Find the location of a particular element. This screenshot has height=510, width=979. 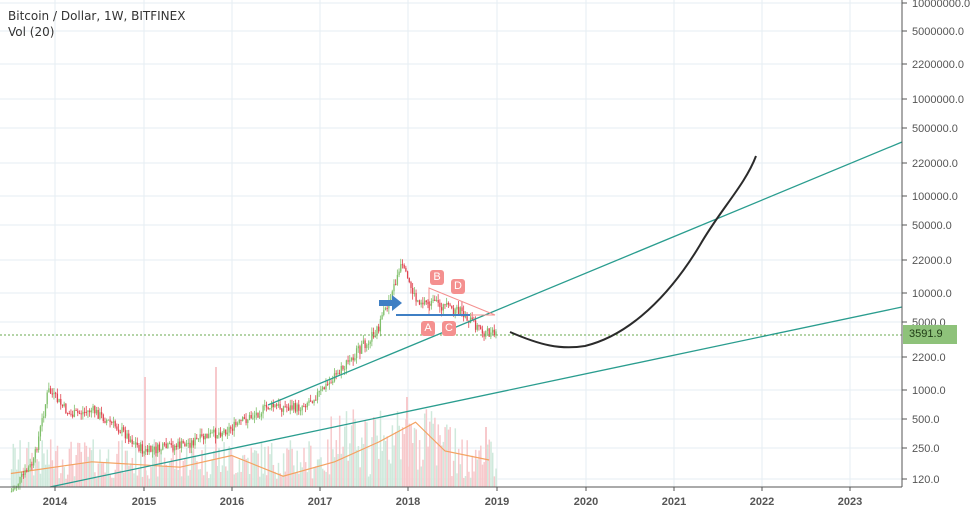

x-tick-label: 2015 is located at coordinates (144, 502).